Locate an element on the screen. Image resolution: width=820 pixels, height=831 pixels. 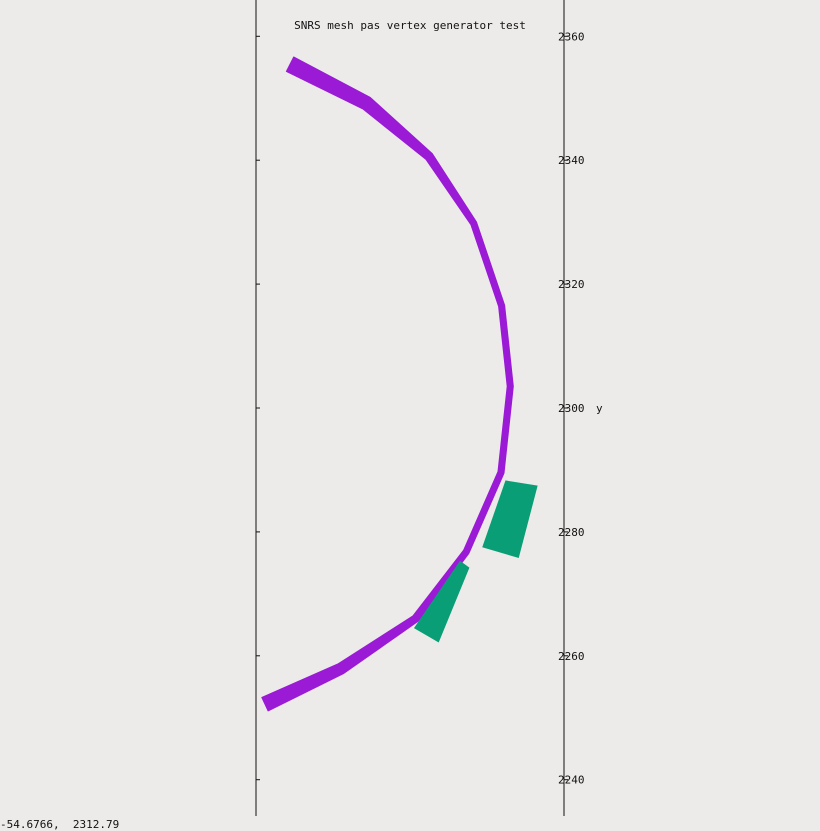
y-tick-label: 2340 is located at coordinates (571, 160).